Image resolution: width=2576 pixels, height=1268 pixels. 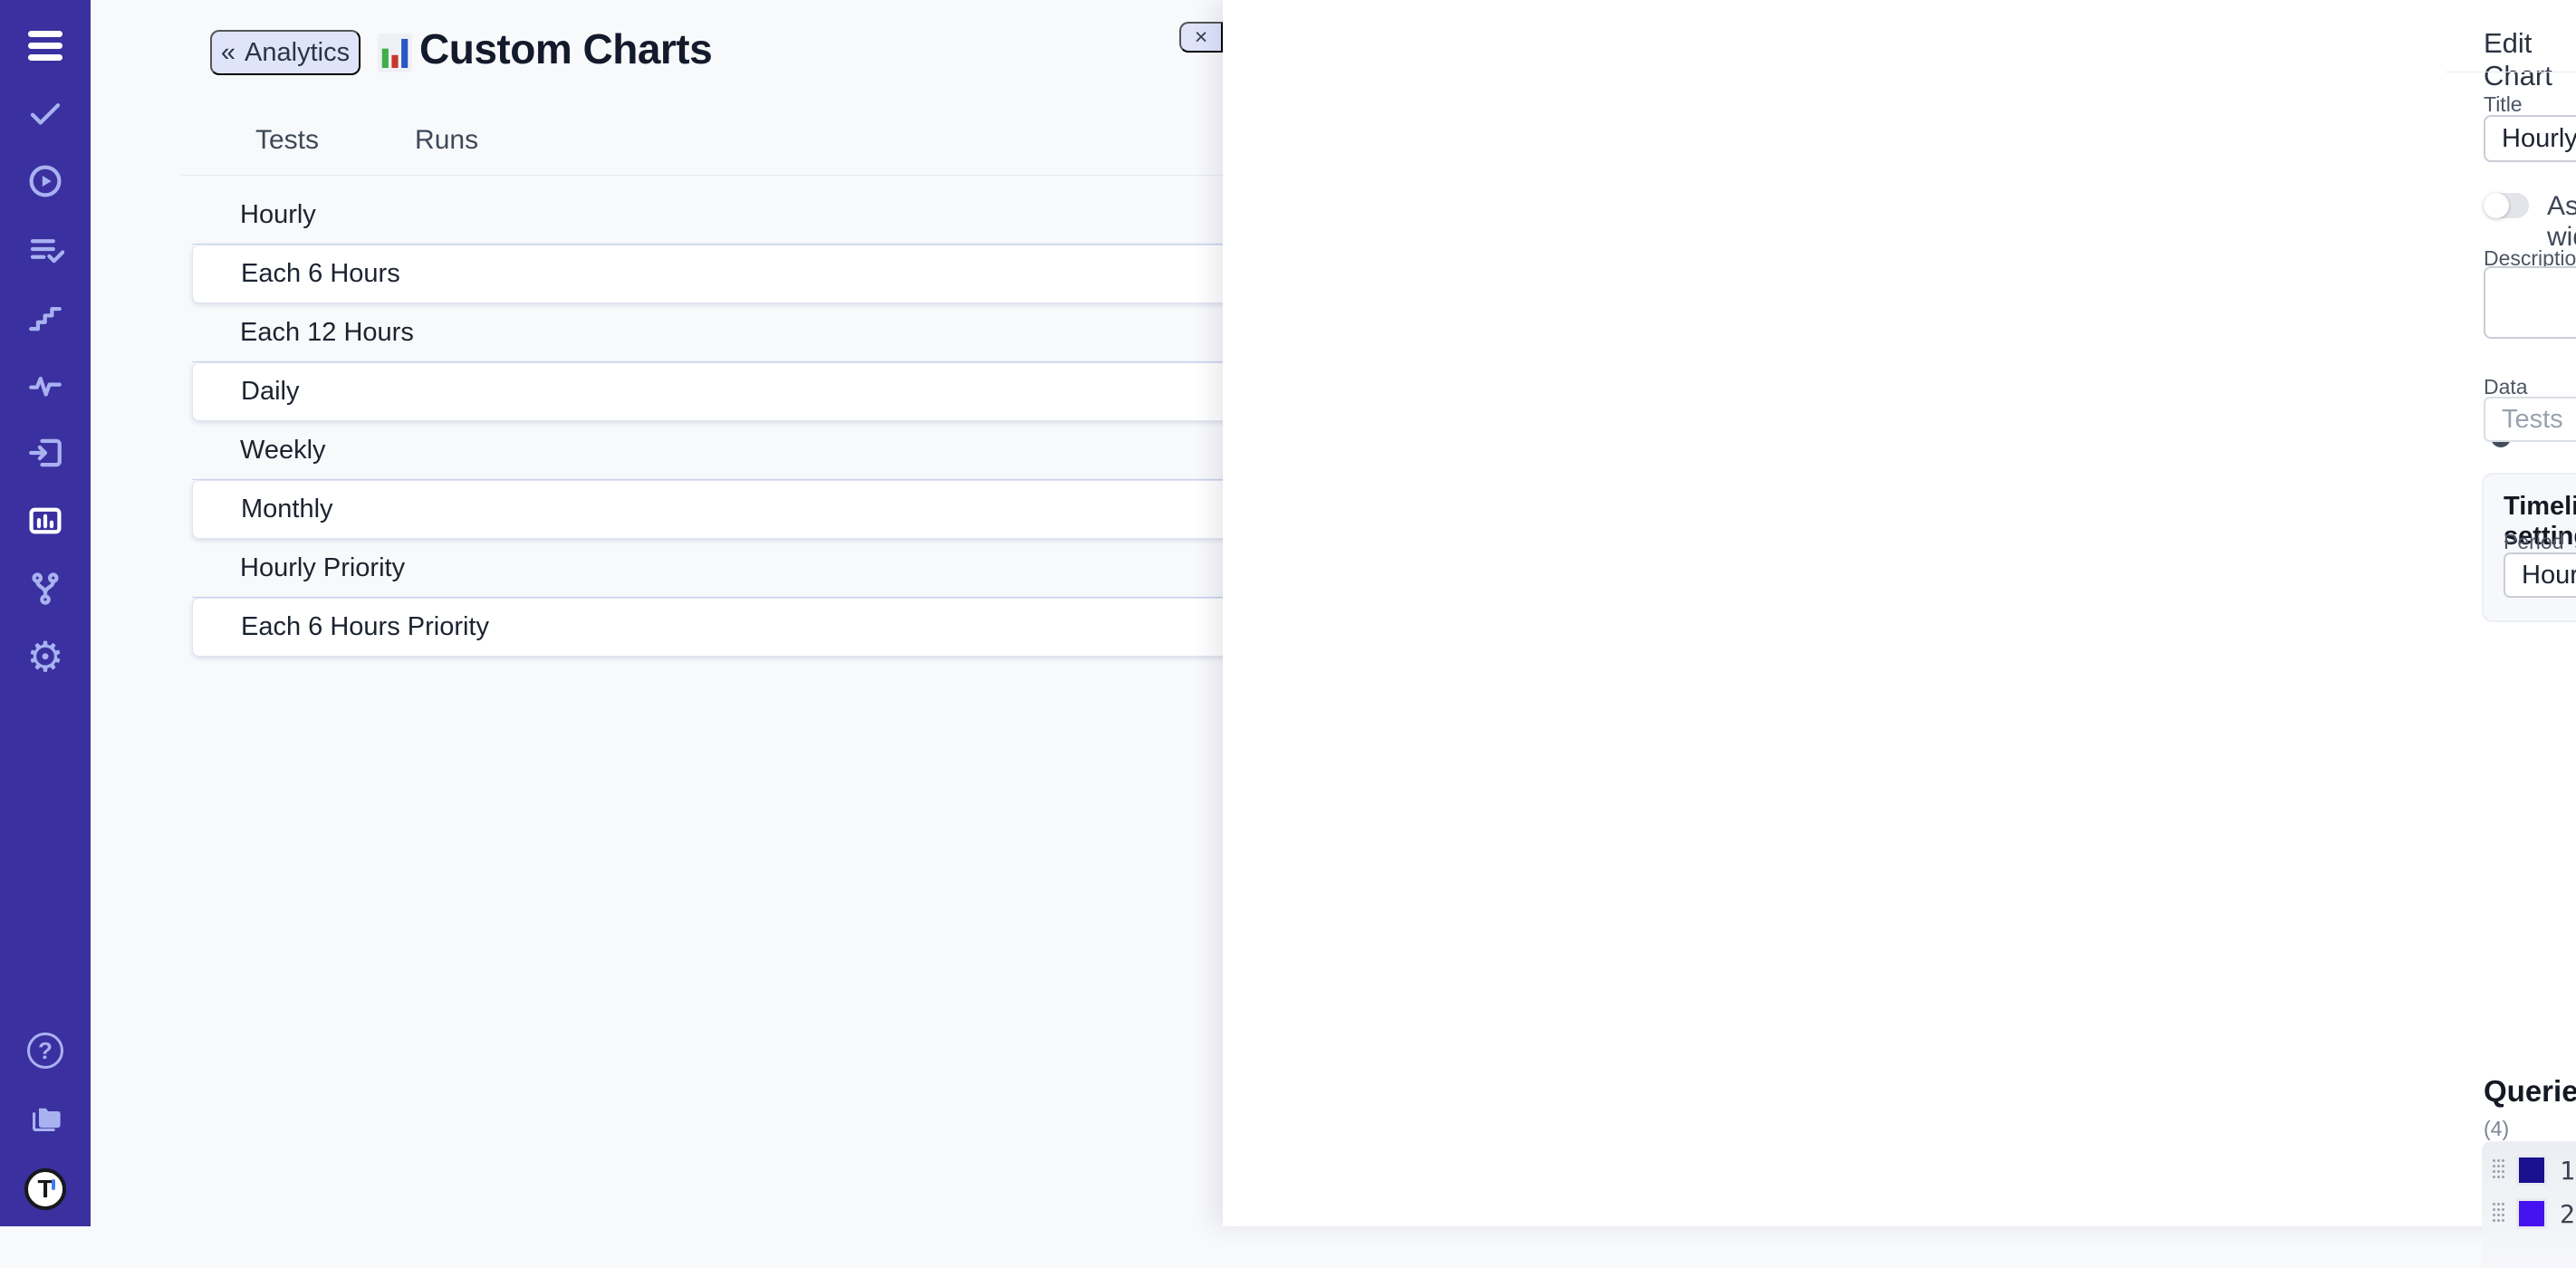 I want to click on milestones-stairs-icon, so click(x=45, y=317).